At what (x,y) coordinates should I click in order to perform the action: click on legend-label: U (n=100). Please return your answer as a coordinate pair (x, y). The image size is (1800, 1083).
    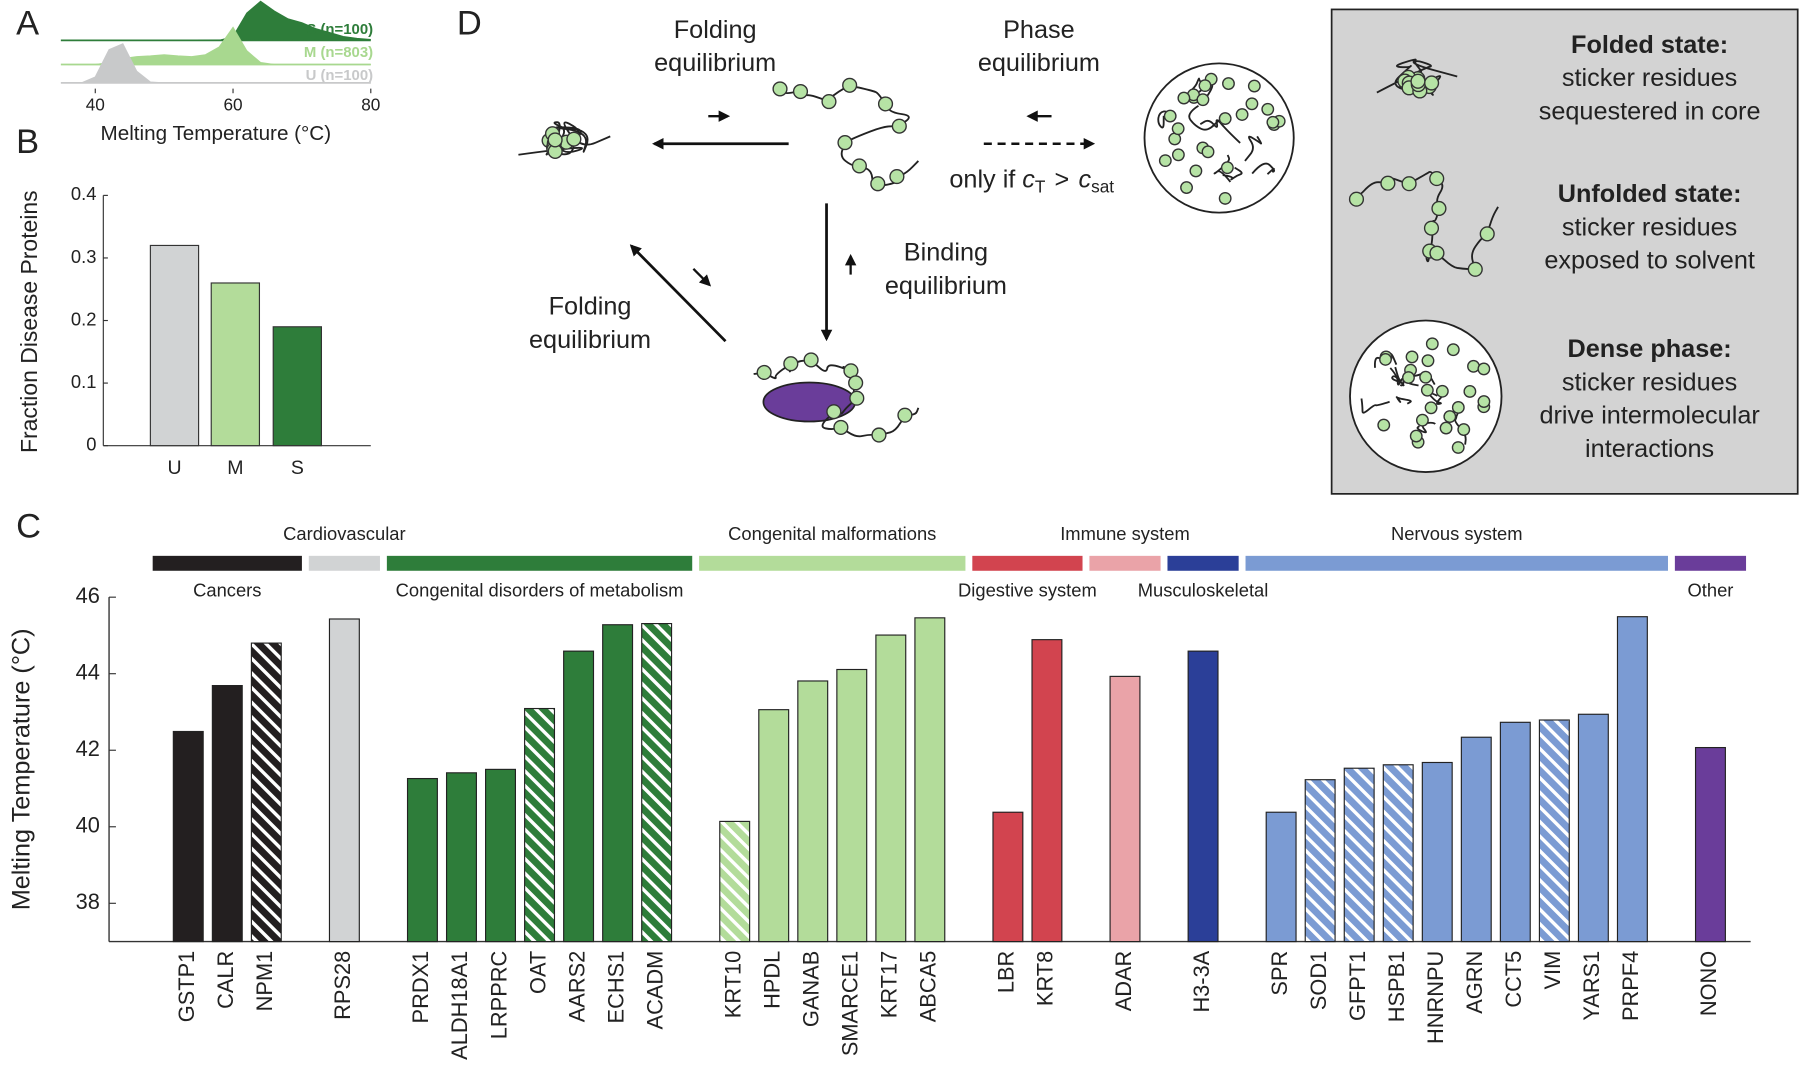
    Looking at the image, I should click on (340, 75).